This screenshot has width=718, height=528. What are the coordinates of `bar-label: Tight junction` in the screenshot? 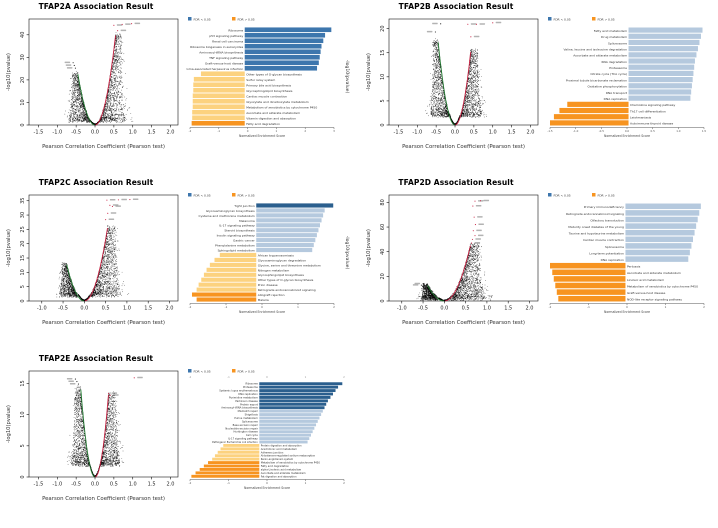 It's located at (244, 206).